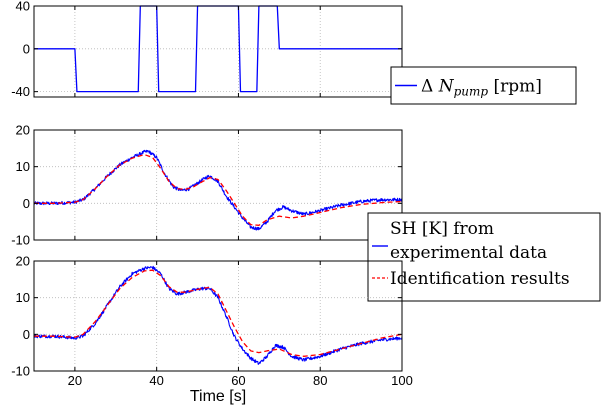 This screenshot has width=601, height=415. What do you see at coordinates (402, 380) in the screenshot?
I see `x-tick-label: 100` at bounding box center [402, 380].